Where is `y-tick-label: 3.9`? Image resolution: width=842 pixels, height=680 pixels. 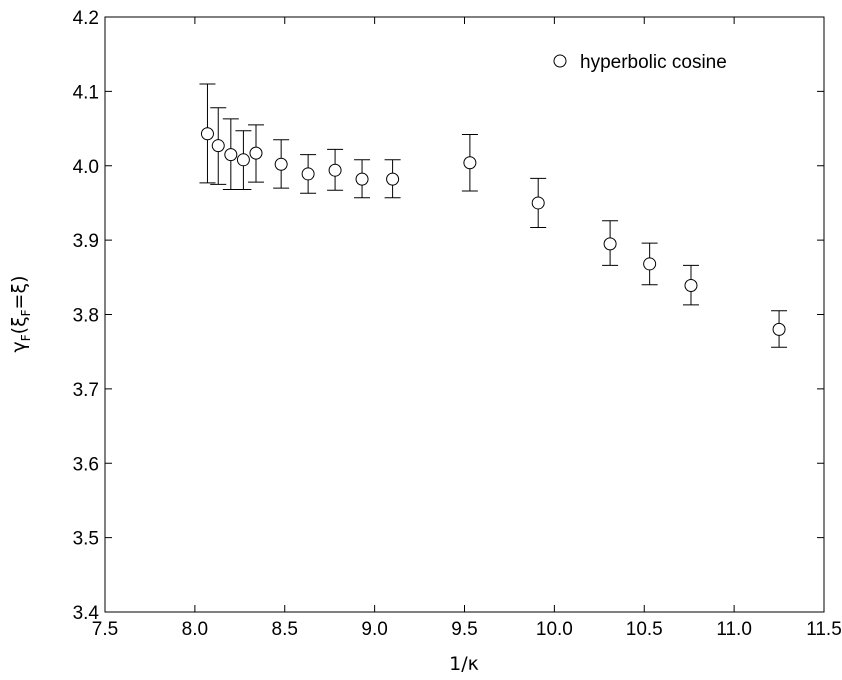 y-tick-label: 3.9 is located at coordinates (86, 241).